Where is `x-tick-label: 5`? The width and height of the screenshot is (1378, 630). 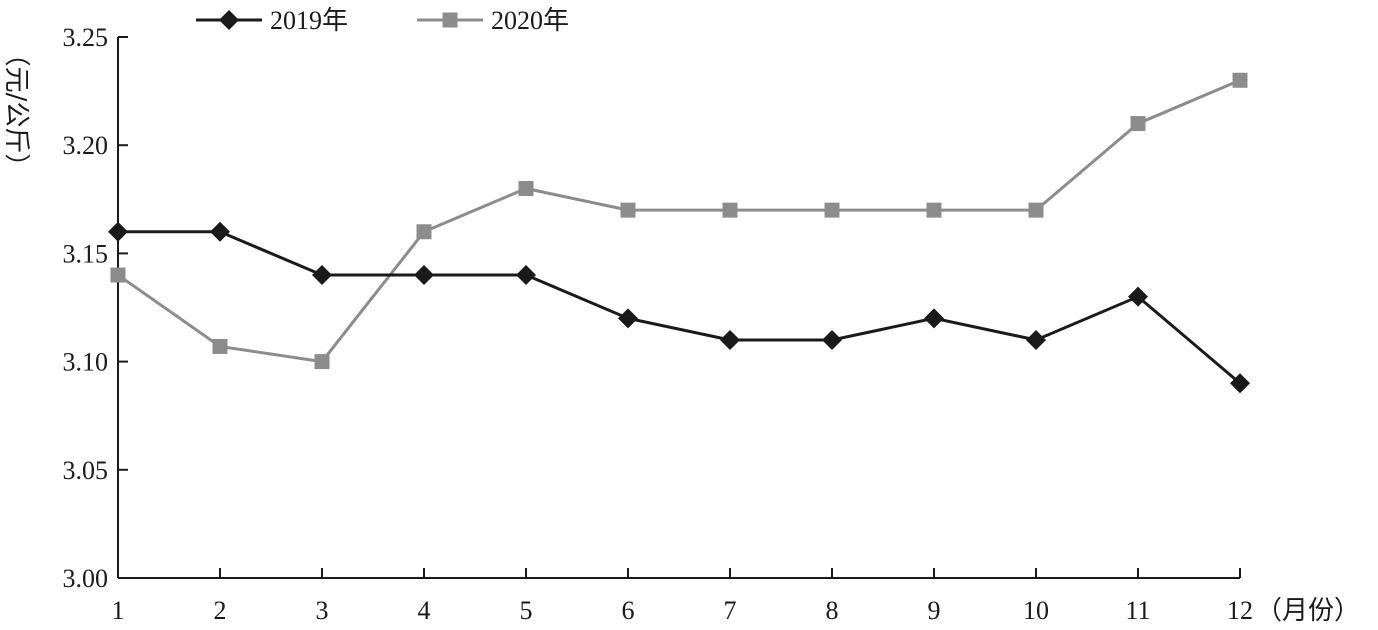
x-tick-label: 5 is located at coordinates (526, 610).